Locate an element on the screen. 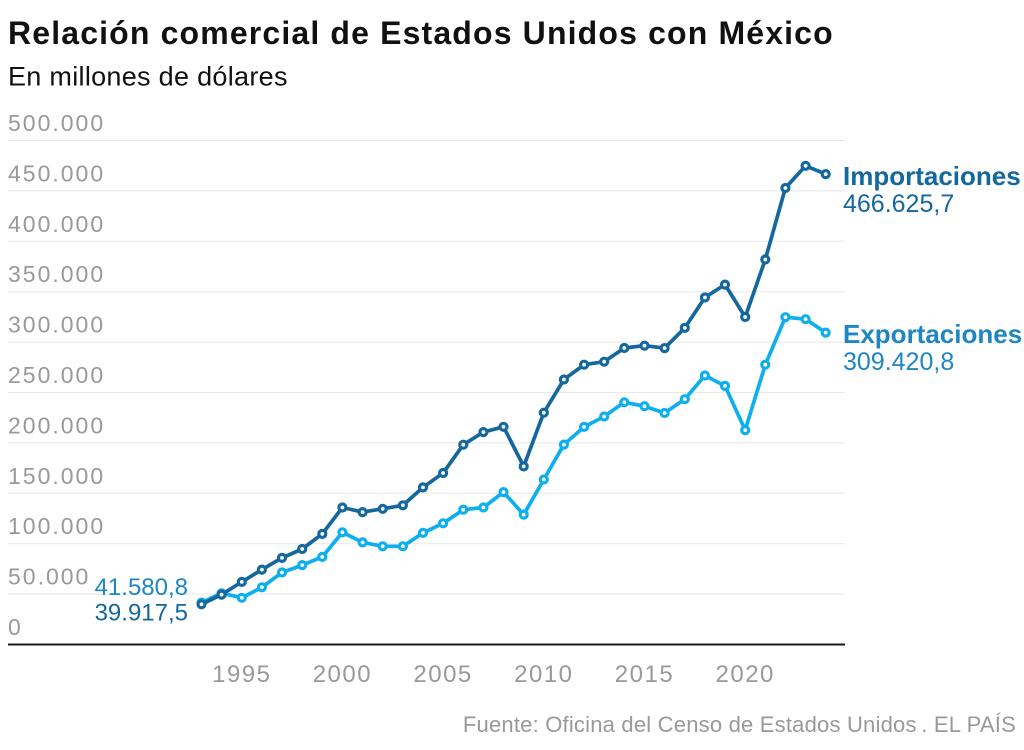  svg-text: 41.580,8 is located at coordinates (141, 587).